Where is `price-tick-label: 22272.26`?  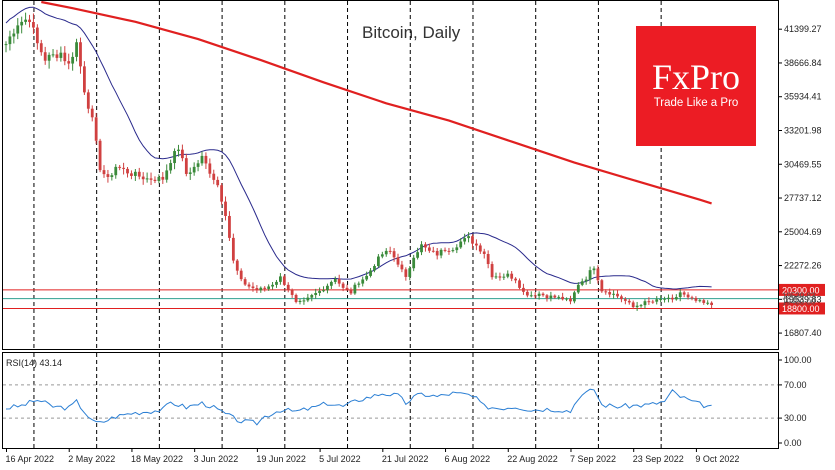
price-tick-label: 22272.26 is located at coordinates (803, 266).